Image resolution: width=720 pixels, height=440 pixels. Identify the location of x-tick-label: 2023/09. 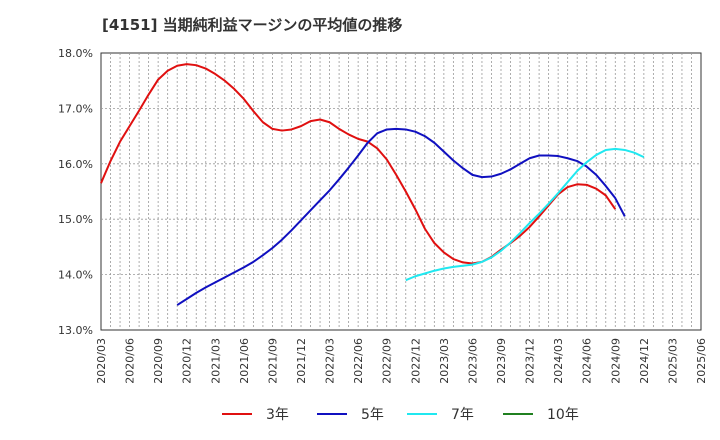
(501, 361).